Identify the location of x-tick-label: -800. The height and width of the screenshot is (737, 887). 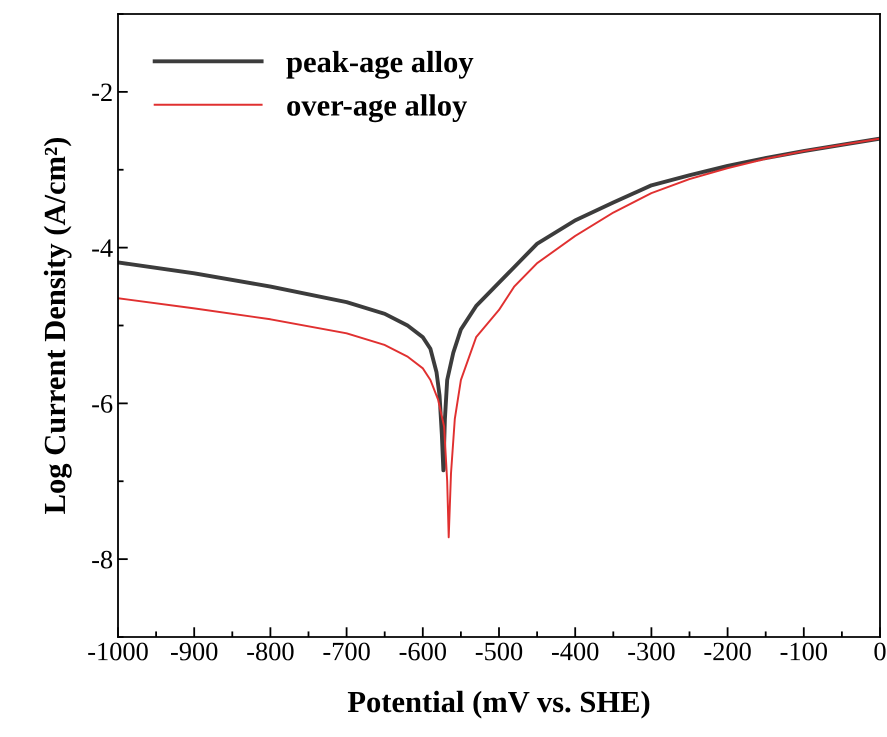
(270, 651).